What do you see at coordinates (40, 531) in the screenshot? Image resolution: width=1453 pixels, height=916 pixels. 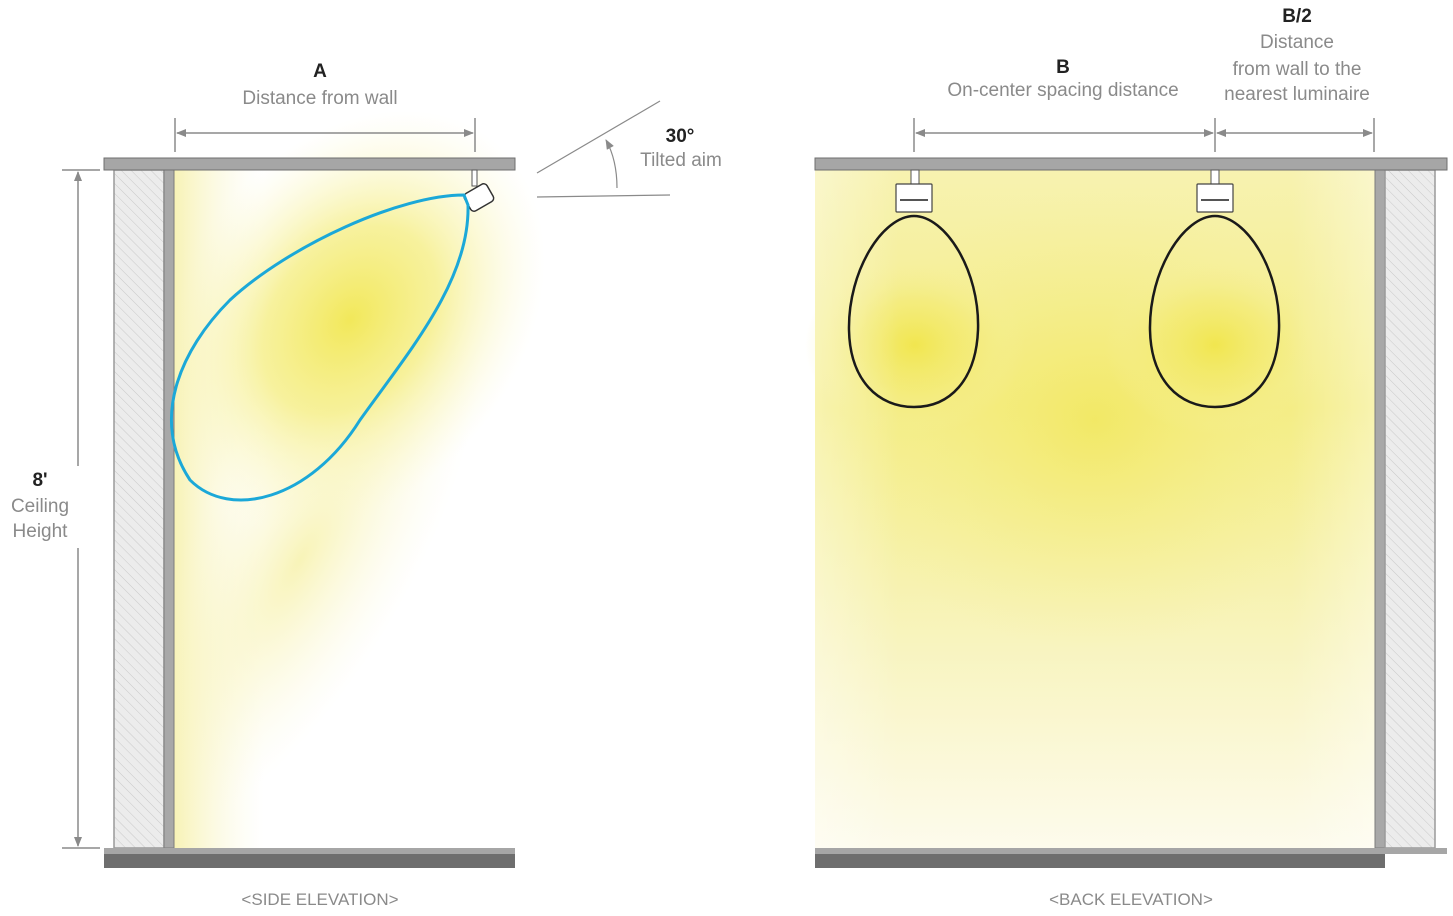 I see `ceiling-height-caption-2: Height` at bounding box center [40, 531].